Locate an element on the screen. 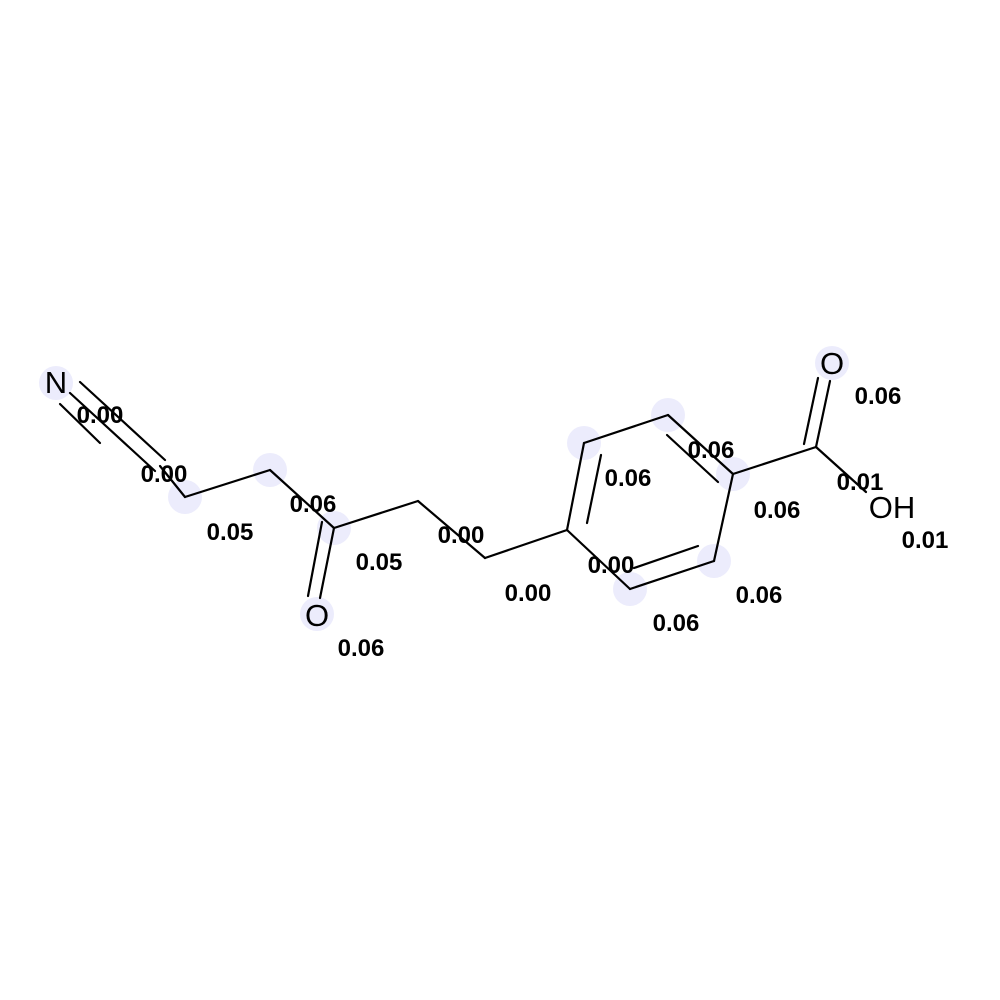  atom-halo-O1 is located at coordinates (317, 614).